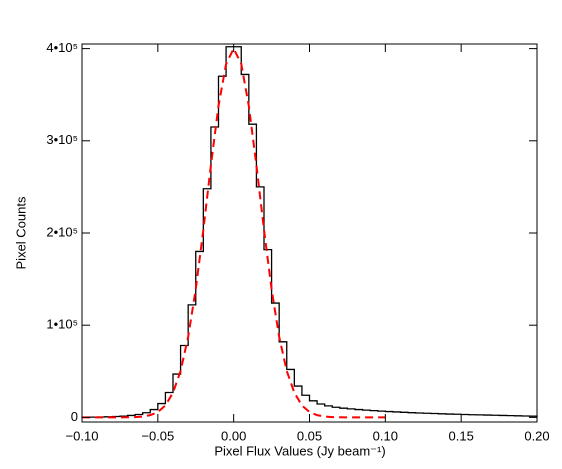 This screenshot has height=469, width=562. Describe the element at coordinates (299, 450) in the screenshot. I see `x-axis-label: Pixel Flux Values (Jy beam⁻¹)` at that location.